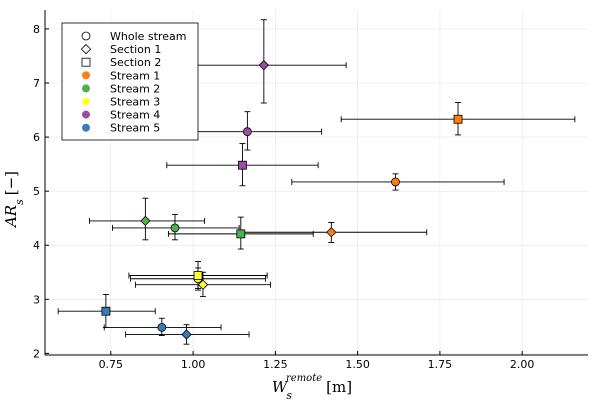  I want to click on legend-label: Section 2, so click(135, 62).